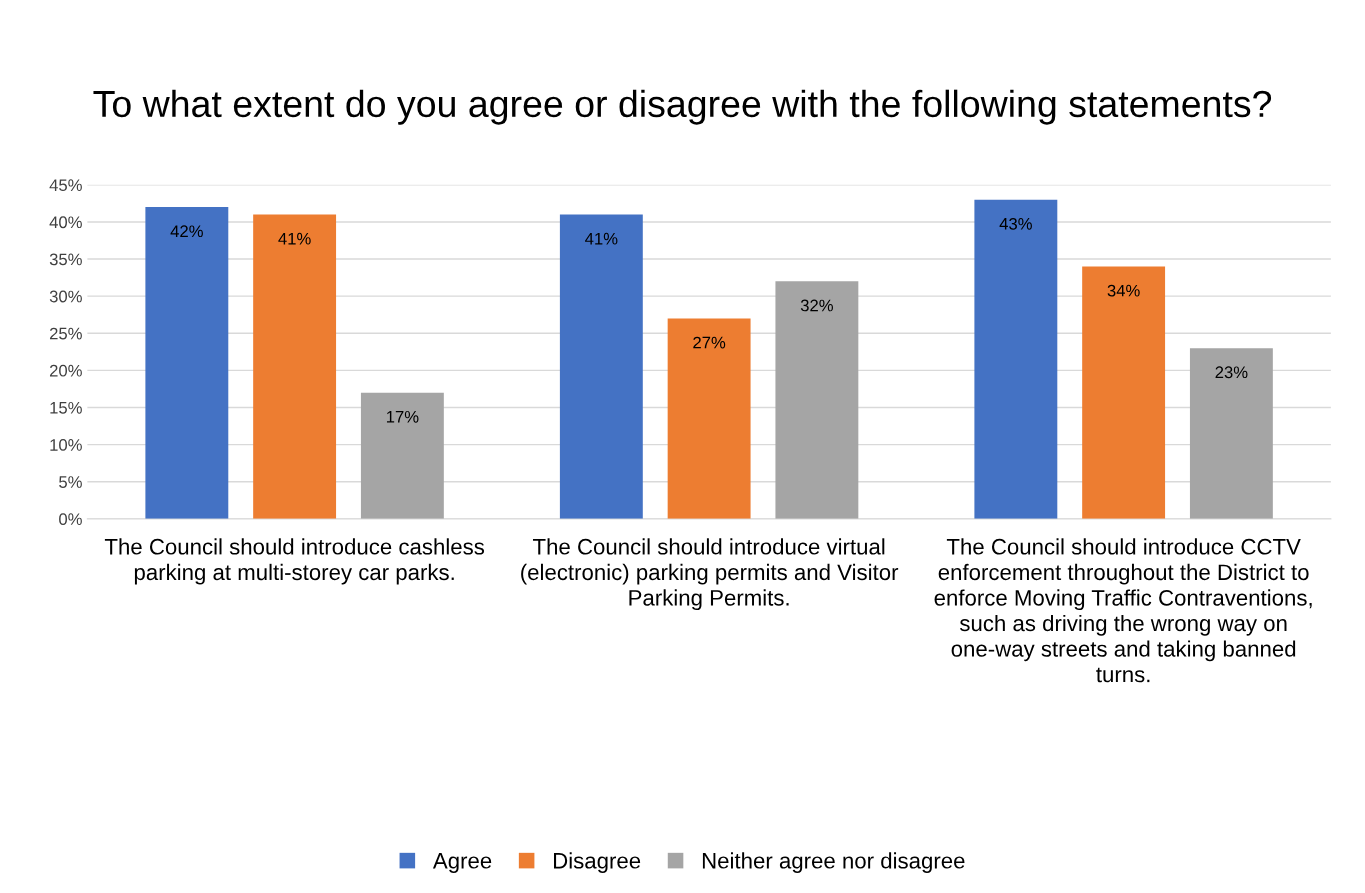 The height and width of the screenshot is (893, 1365). Describe the element at coordinates (66, 407) in the screenshot. I see `y-tick-label: 15%` at that location.